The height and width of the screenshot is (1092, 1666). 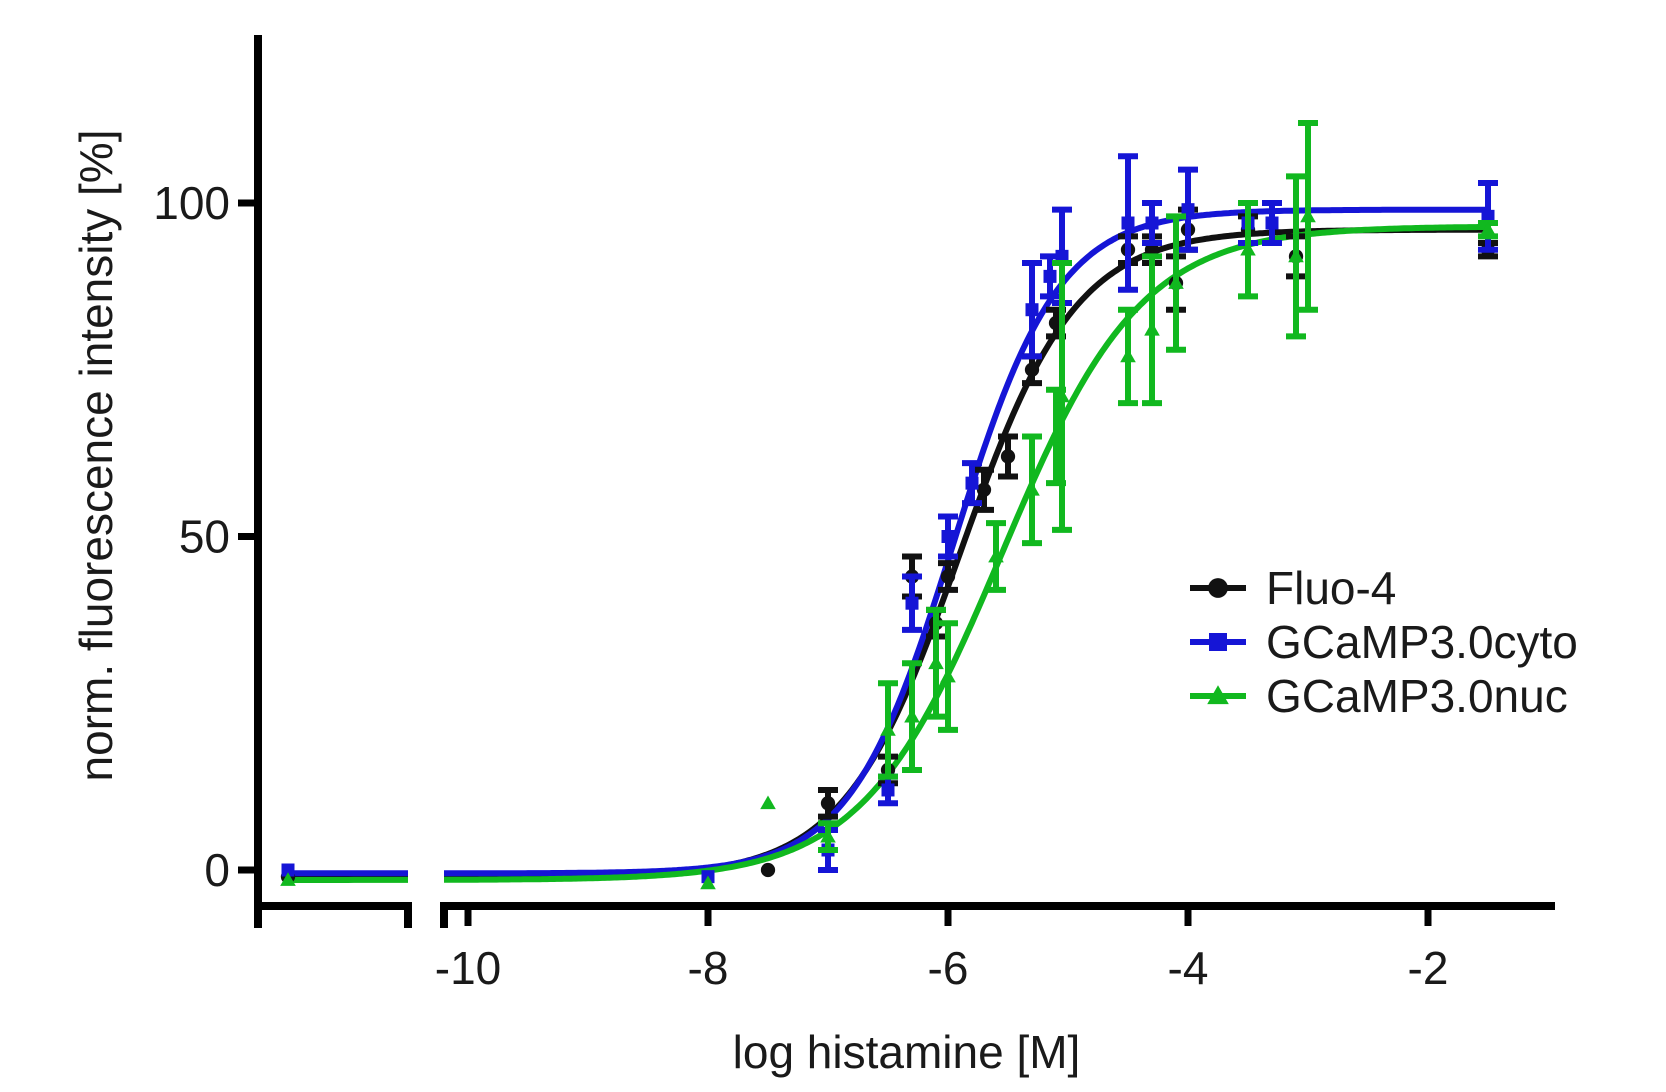 I want to click on legend-label-gcamp3-0nuc: GCaMP3.0nuc, so click(x=1417, y=696).